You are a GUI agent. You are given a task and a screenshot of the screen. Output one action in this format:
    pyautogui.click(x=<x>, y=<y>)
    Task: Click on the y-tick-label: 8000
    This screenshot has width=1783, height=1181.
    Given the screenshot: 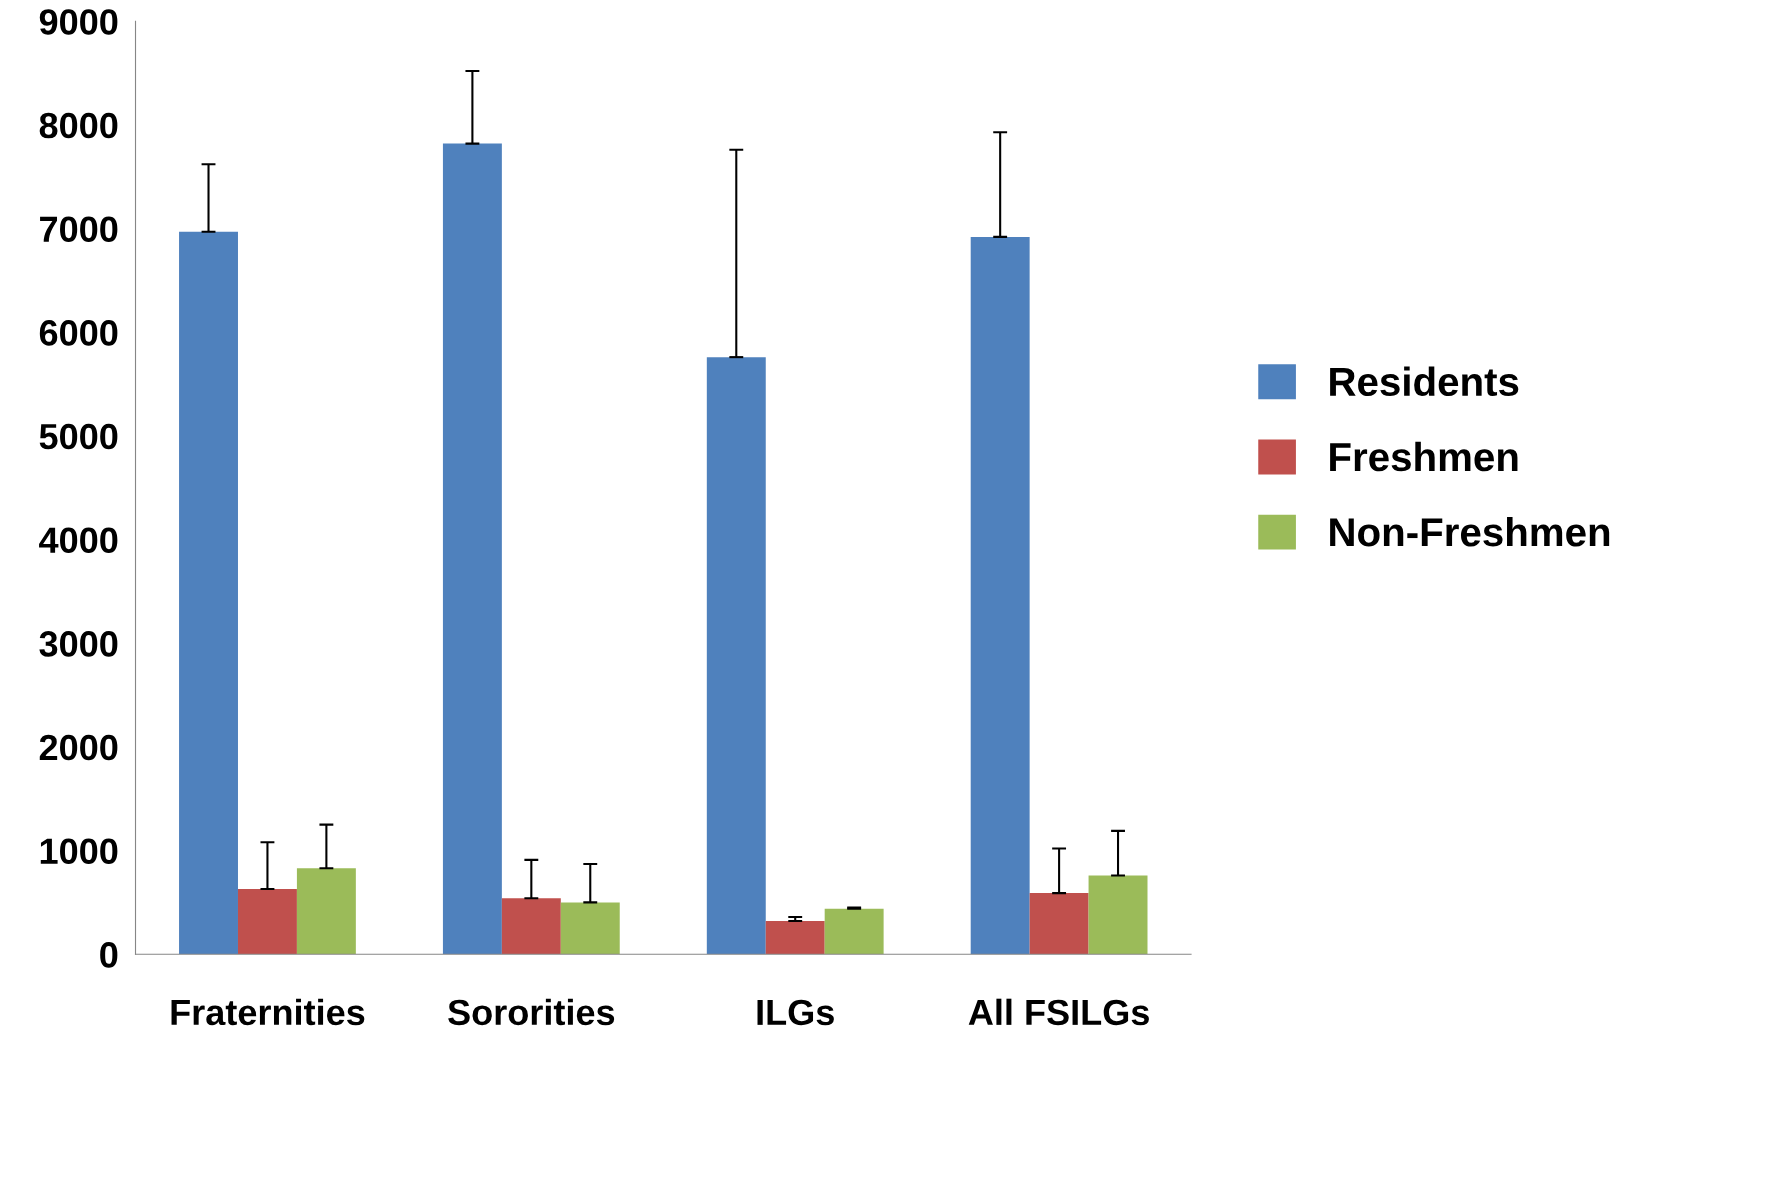 What is the action you would take?
    pyautogui.click(x=78, y=125)
    